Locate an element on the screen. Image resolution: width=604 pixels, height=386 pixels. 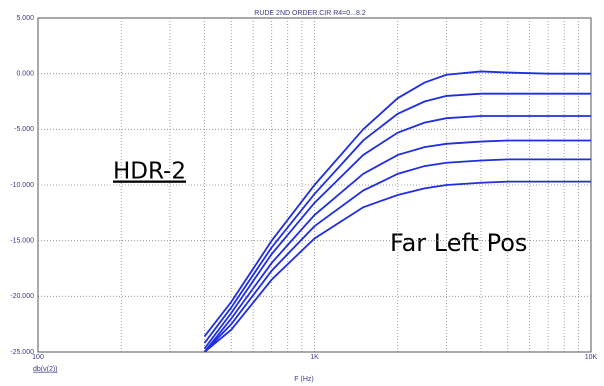
y-tick-label: 5.000 is located at coordinates (25, 18).